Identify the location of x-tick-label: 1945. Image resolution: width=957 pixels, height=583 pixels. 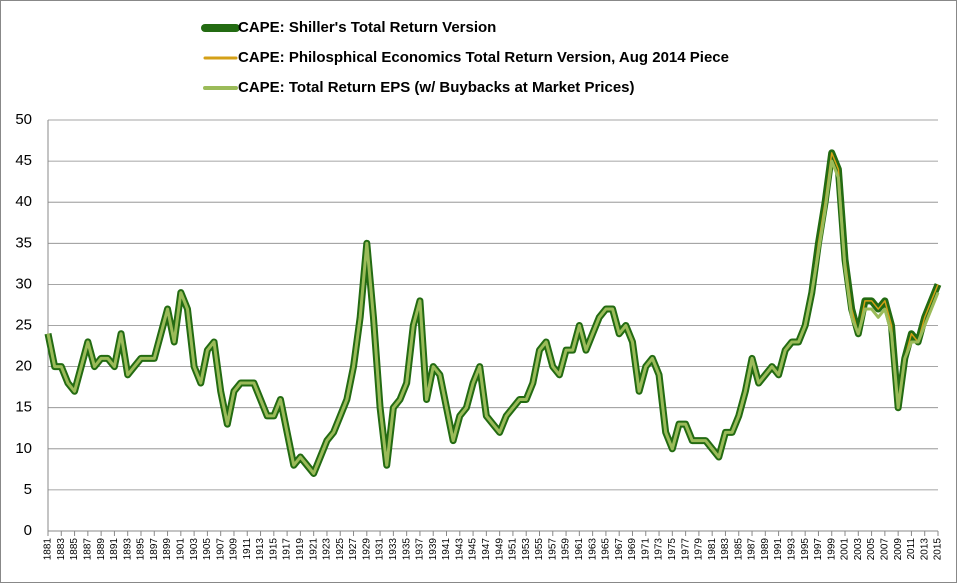
(473, 549).